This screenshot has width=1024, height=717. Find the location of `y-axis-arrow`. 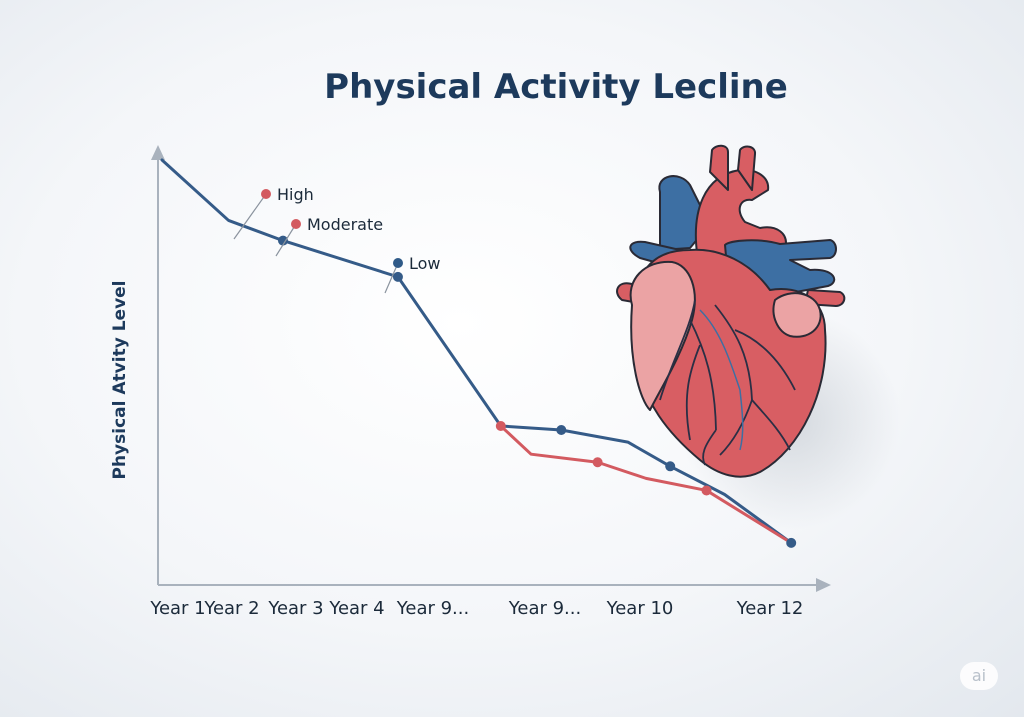

y-axis-arrow is located at coordinates (158, 152).